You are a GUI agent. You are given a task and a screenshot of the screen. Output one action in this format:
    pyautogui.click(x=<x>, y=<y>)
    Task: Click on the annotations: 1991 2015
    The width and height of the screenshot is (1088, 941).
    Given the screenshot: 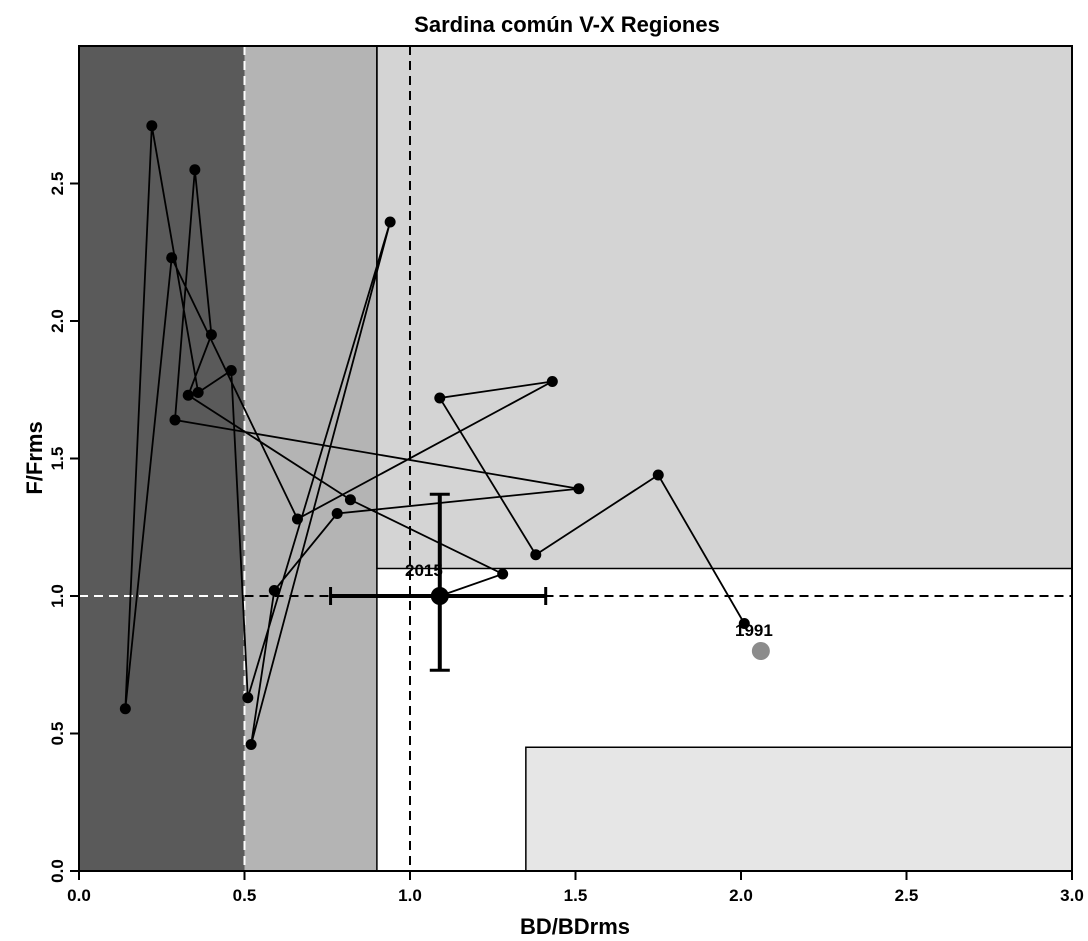 What is the action you would take?
    pyautogui.click(x=589, y=600)
    